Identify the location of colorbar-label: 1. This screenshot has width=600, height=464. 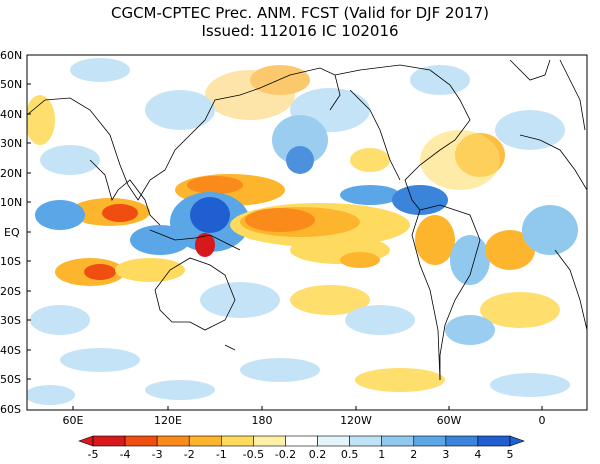
(381, 454).